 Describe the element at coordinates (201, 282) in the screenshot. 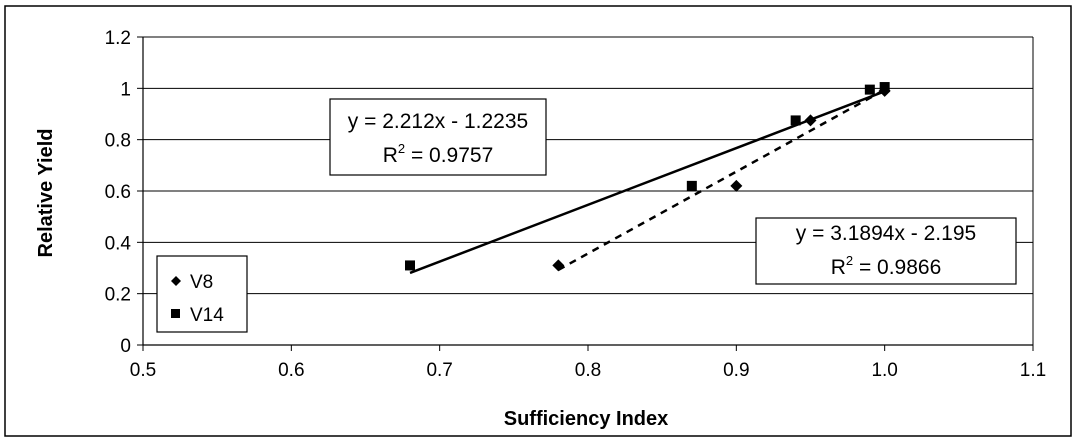

I see `legend-label-v8: V8` at that location.